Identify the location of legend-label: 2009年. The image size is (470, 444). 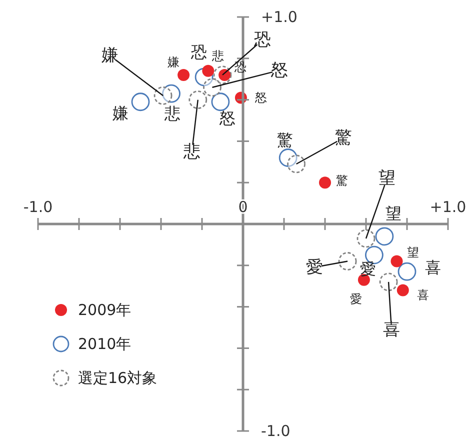
(105, 310).